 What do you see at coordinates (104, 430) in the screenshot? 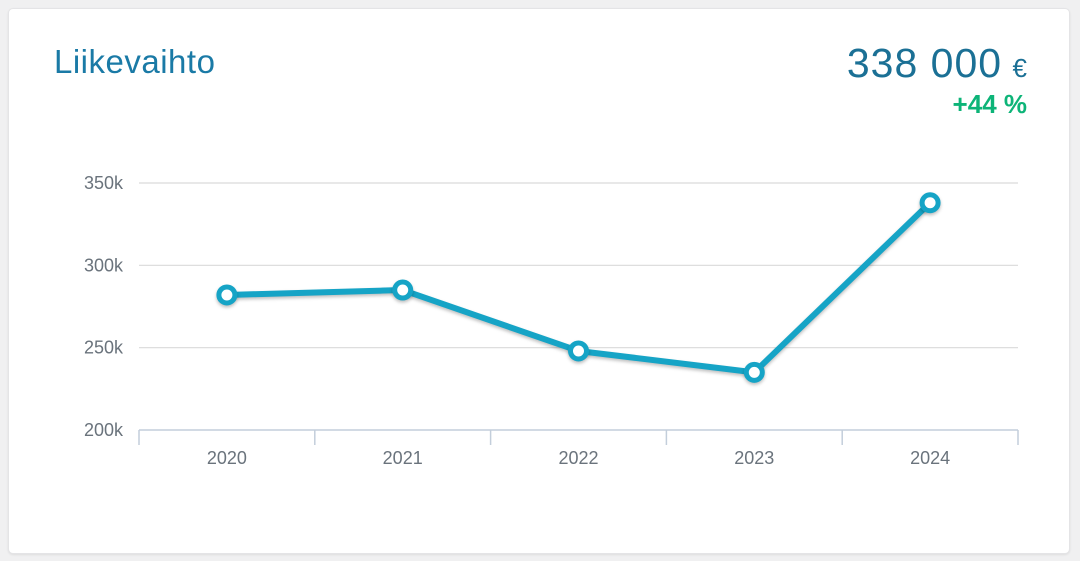
I see `y-axis-tick-label: 200k` at bounding box center [104, 430].